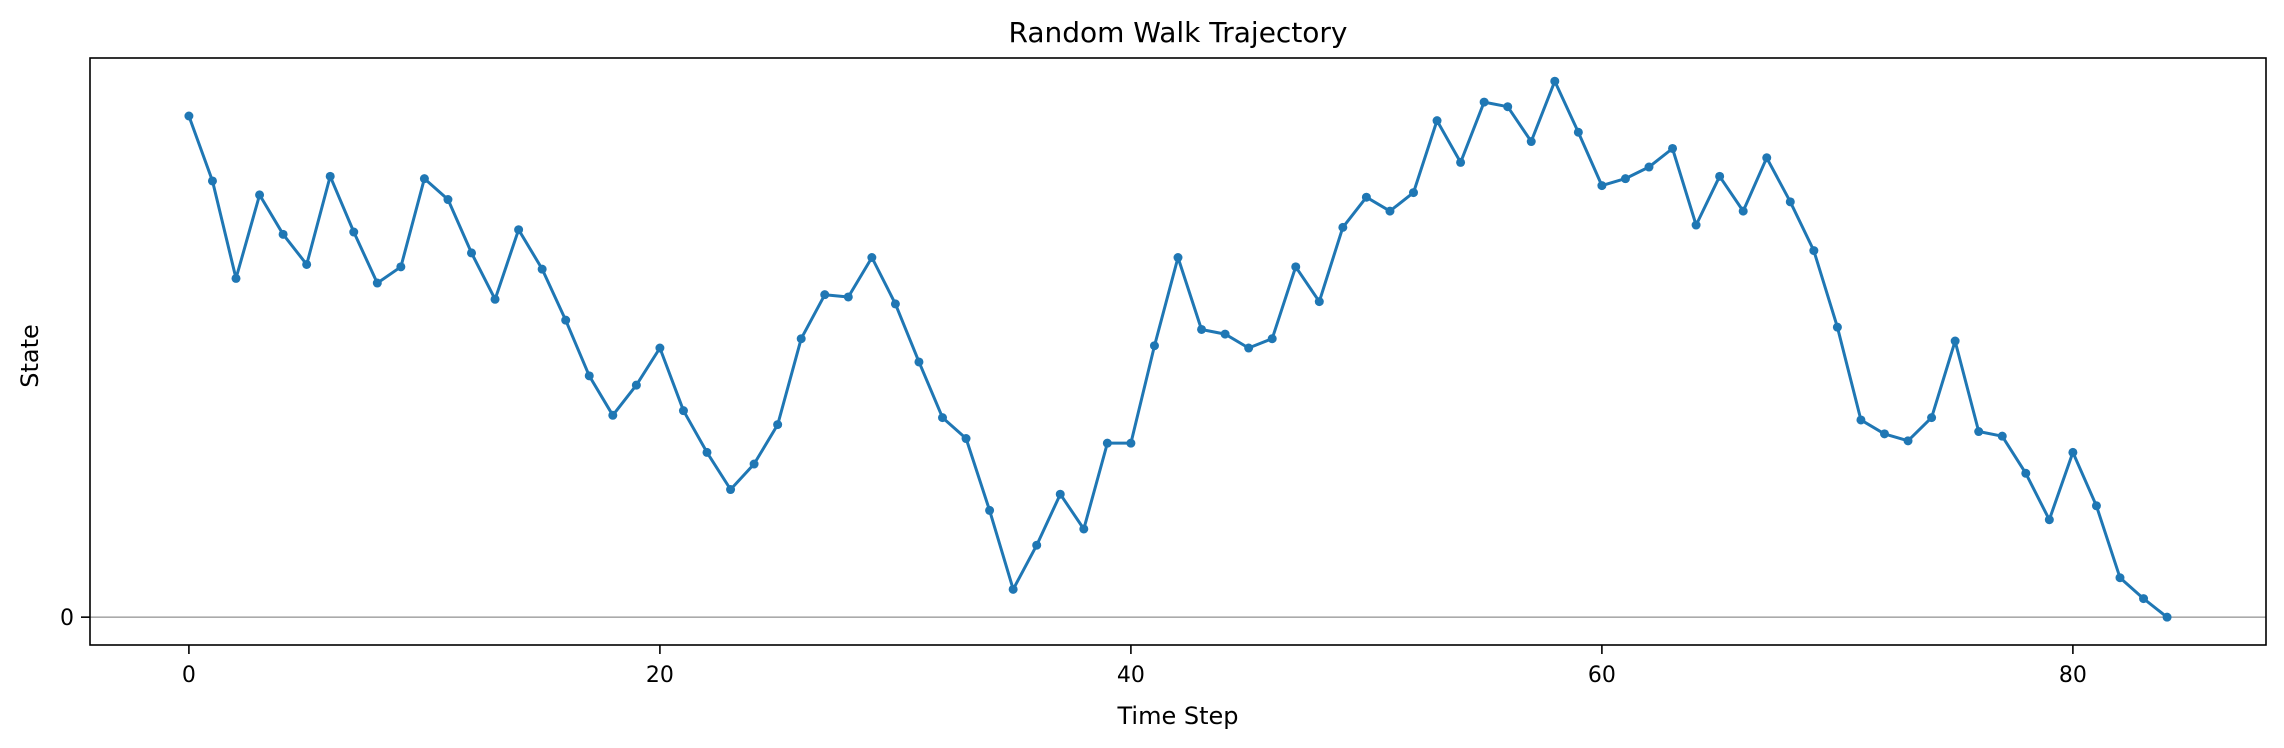  I want to click on x-tick-label: 60, so click(1602, 675).